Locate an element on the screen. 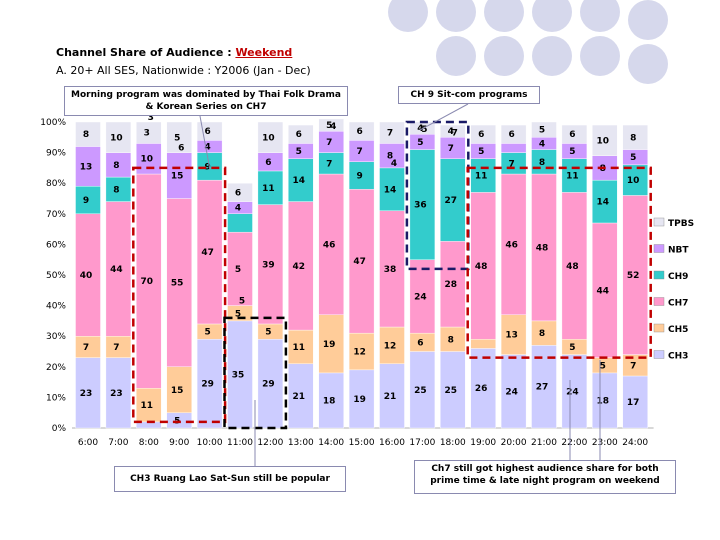 The width and height of the screenshot is (720, 540). x-tick-label: 14:00 is located at coordinates (331, 443).